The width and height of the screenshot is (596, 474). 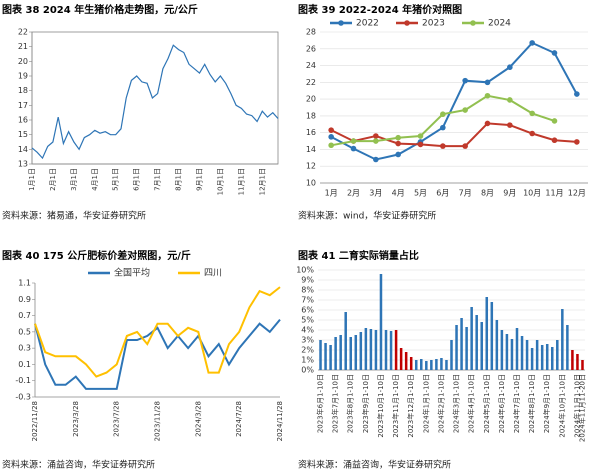 What do you see at coordinates (311, 65) in the screenshot?
I see `y-tick-label: 24` at bounding box center [311, 65].